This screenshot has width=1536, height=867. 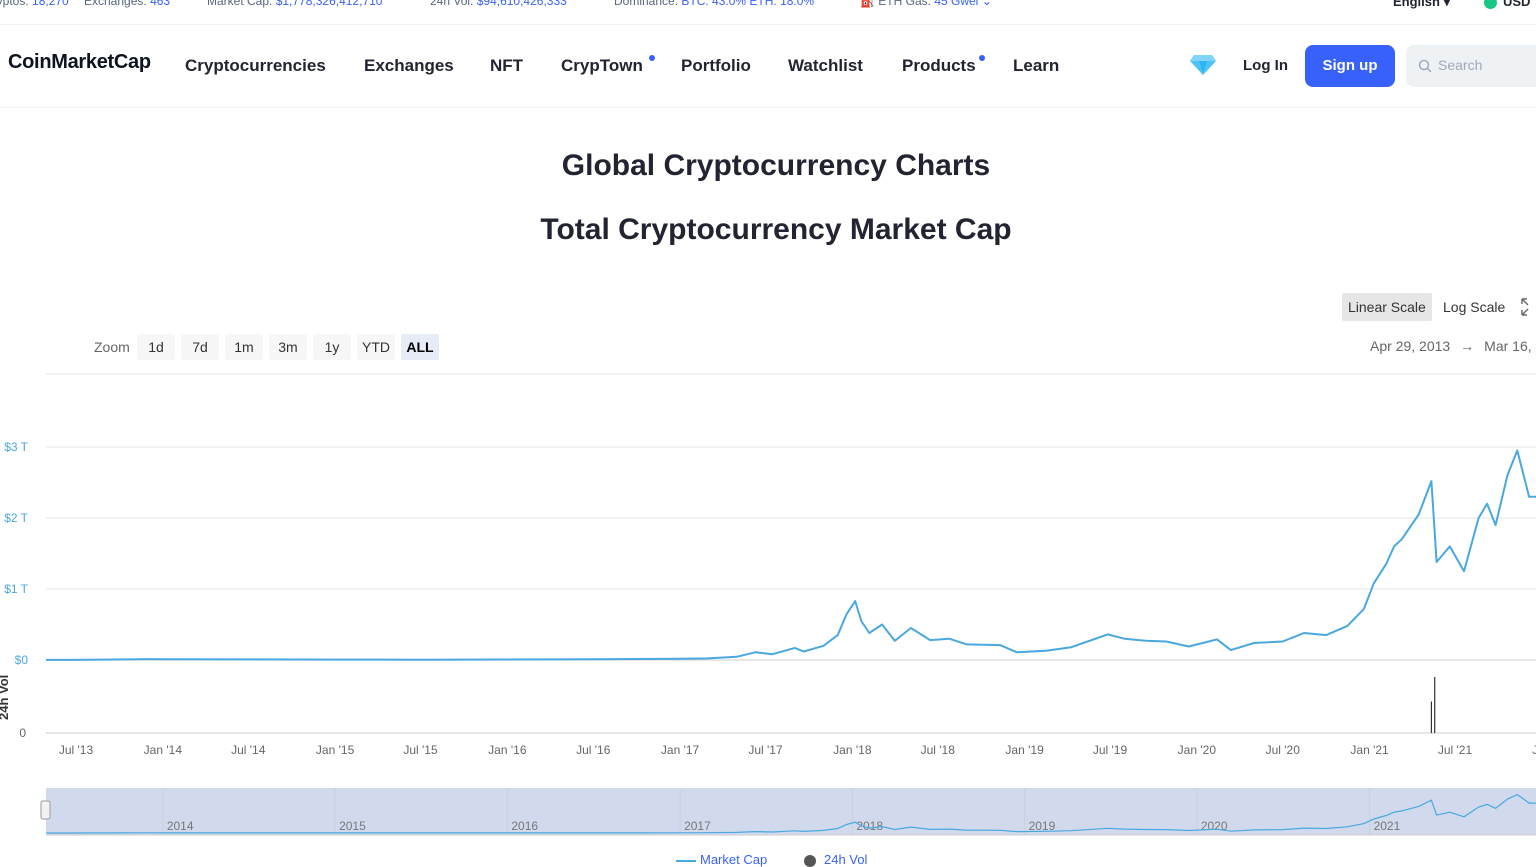 What do you see at coordinates (200, 347) in the screenshot?
I see `zoom-7d-button: 7d` at bounding box center [200, 347].